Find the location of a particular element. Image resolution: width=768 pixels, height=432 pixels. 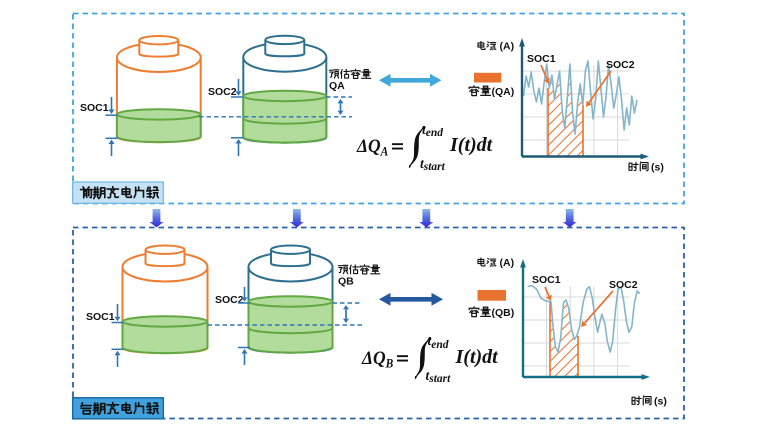

svg-text: QB is located at coordinates (346, 282).